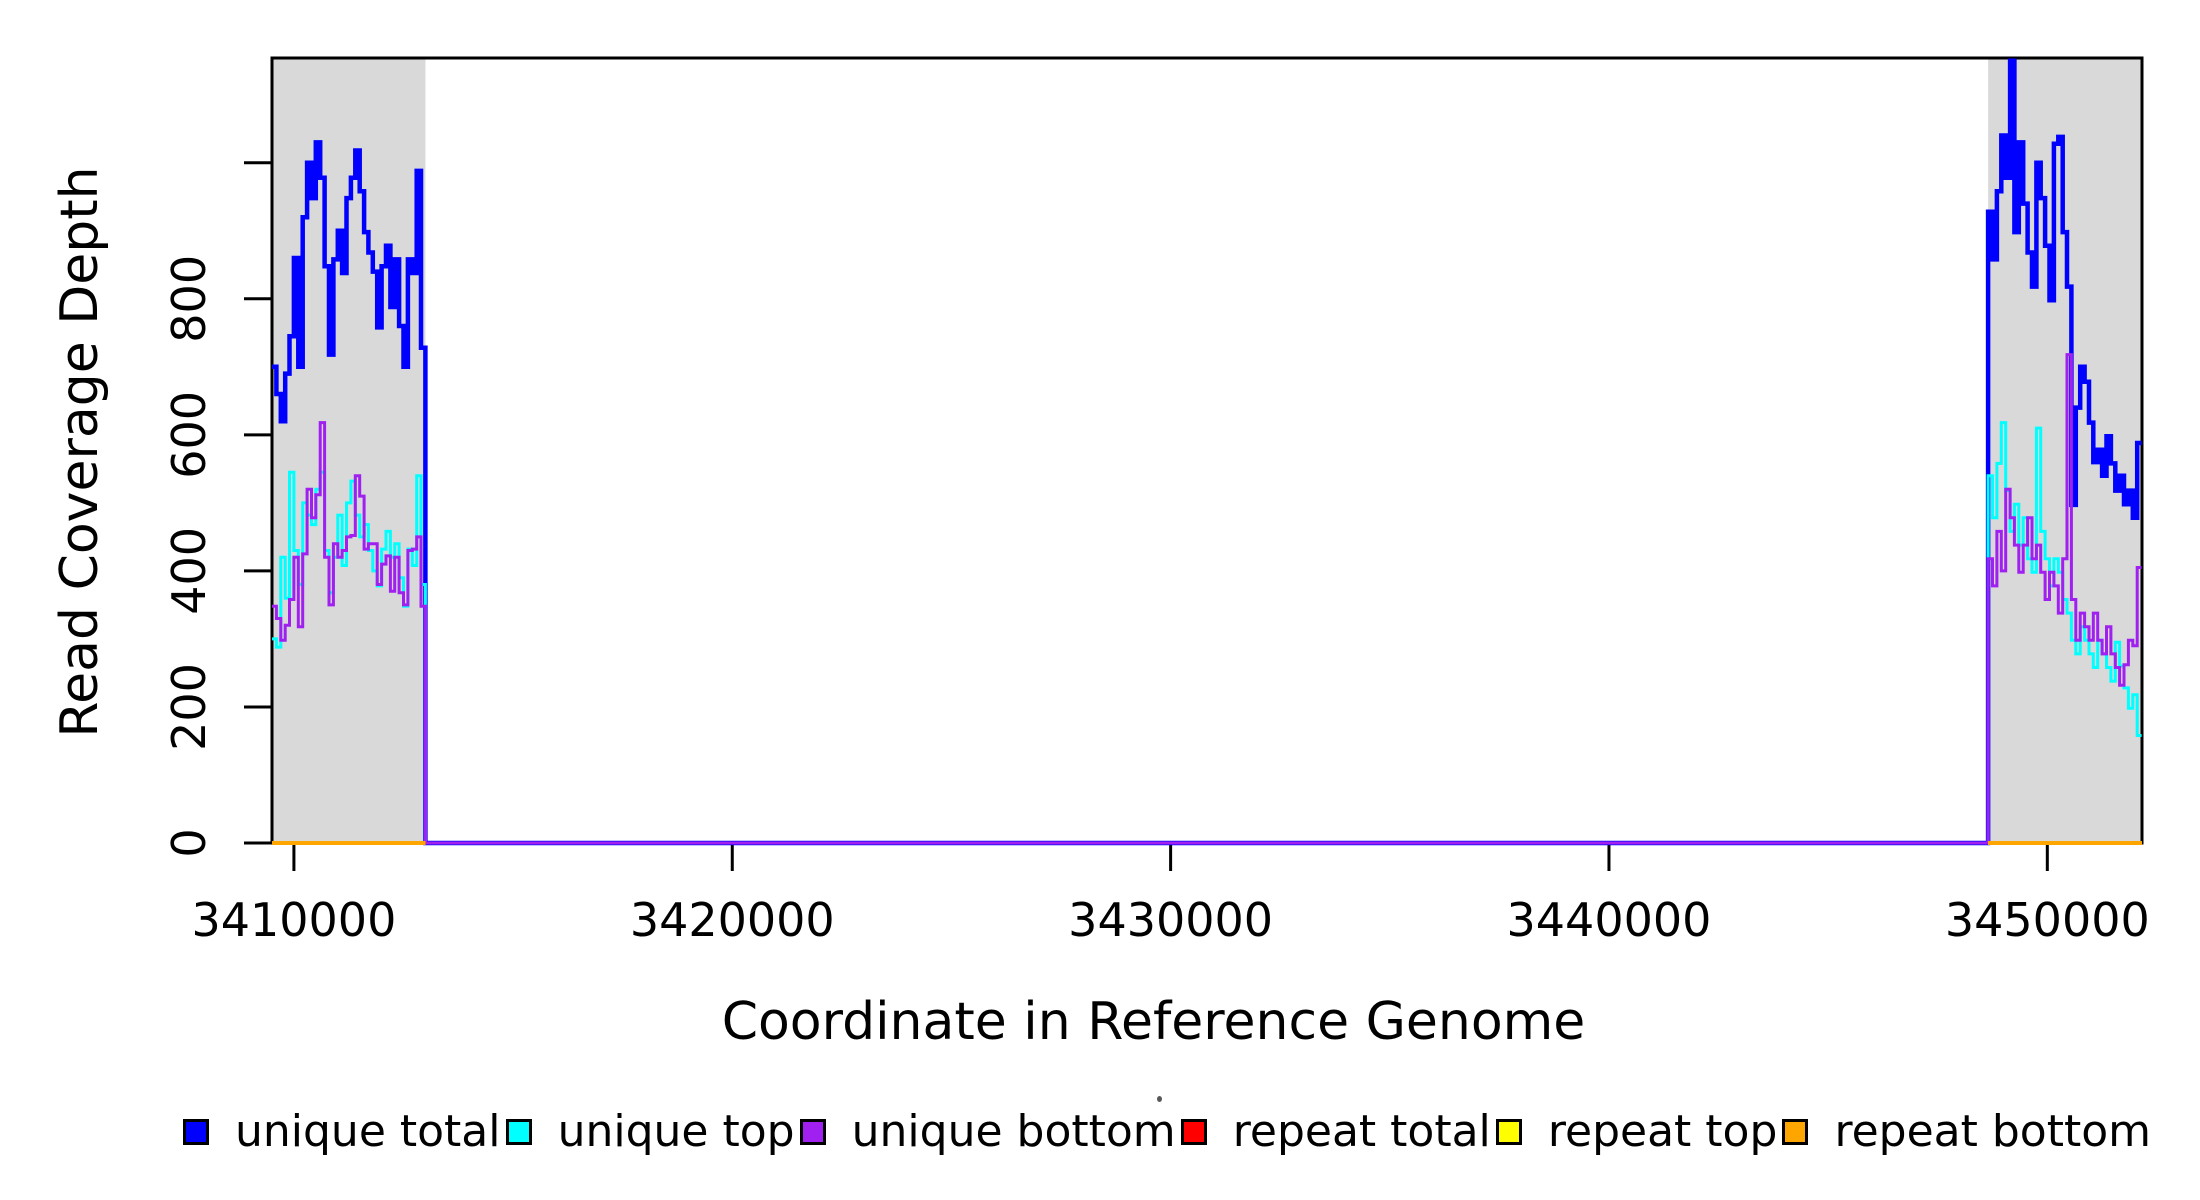  I want to click on x-tick-label: 3430000, so click(1170, 920).